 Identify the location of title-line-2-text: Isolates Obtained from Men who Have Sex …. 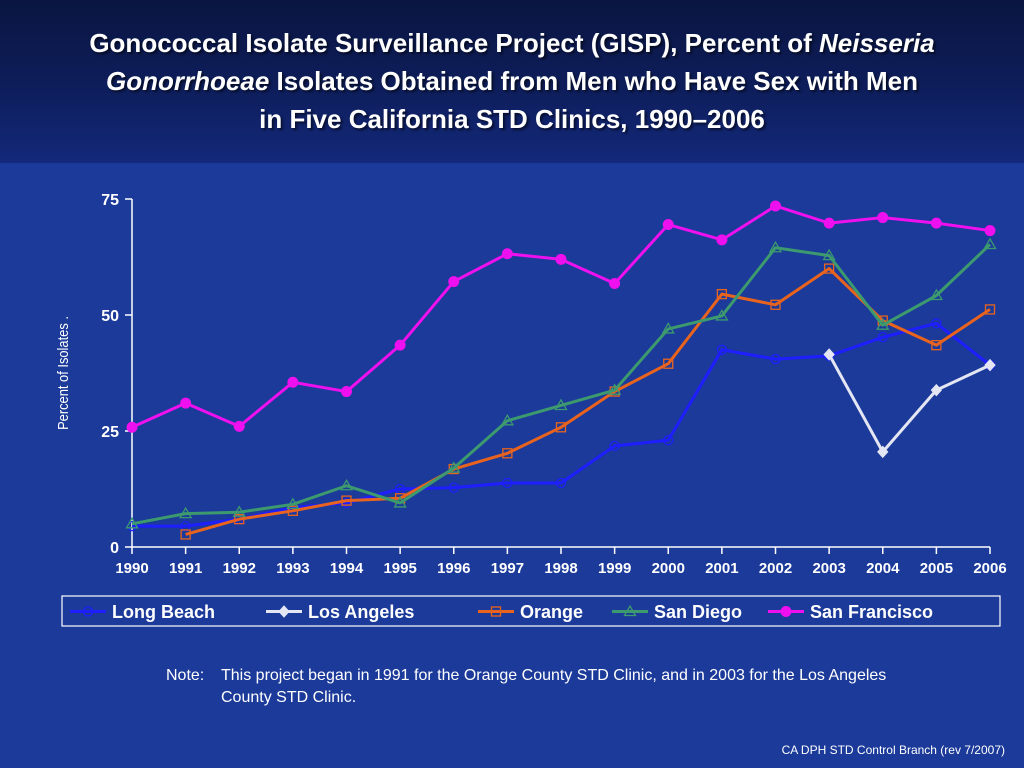
(593, 81).